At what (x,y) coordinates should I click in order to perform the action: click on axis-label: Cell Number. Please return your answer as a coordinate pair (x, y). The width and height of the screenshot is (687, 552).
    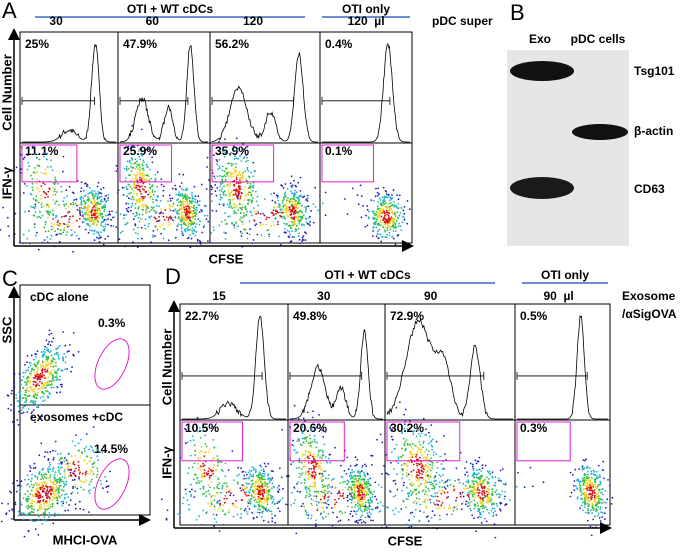
    Looking at the image, I should click on (7, 92).